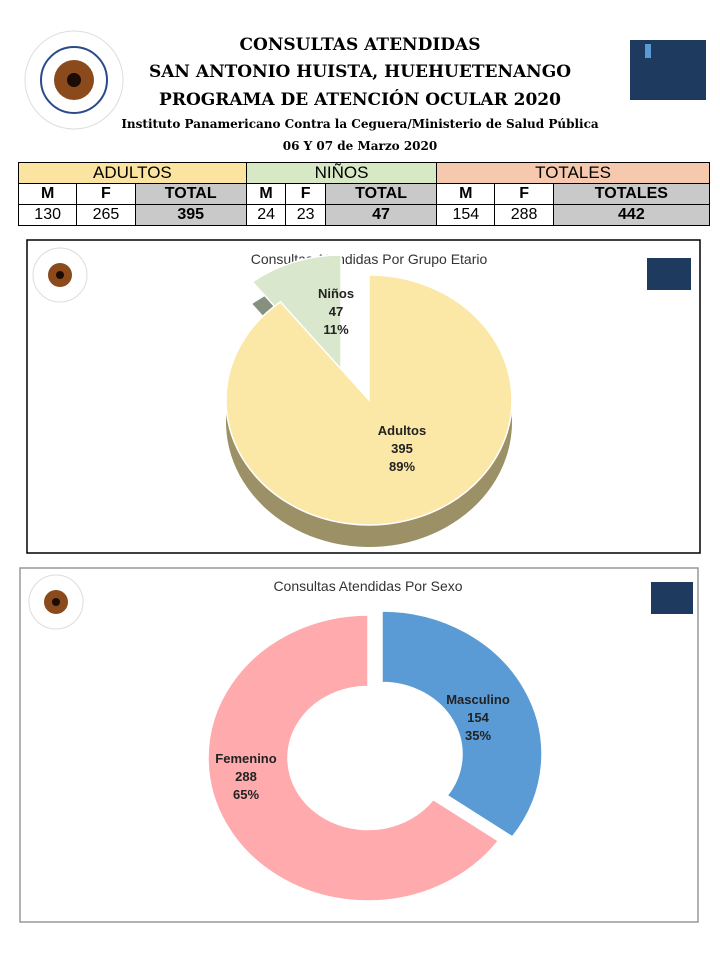 The height and width of the screenshot is (960, 720). I want to click on cell: 442, so click(631, 215).